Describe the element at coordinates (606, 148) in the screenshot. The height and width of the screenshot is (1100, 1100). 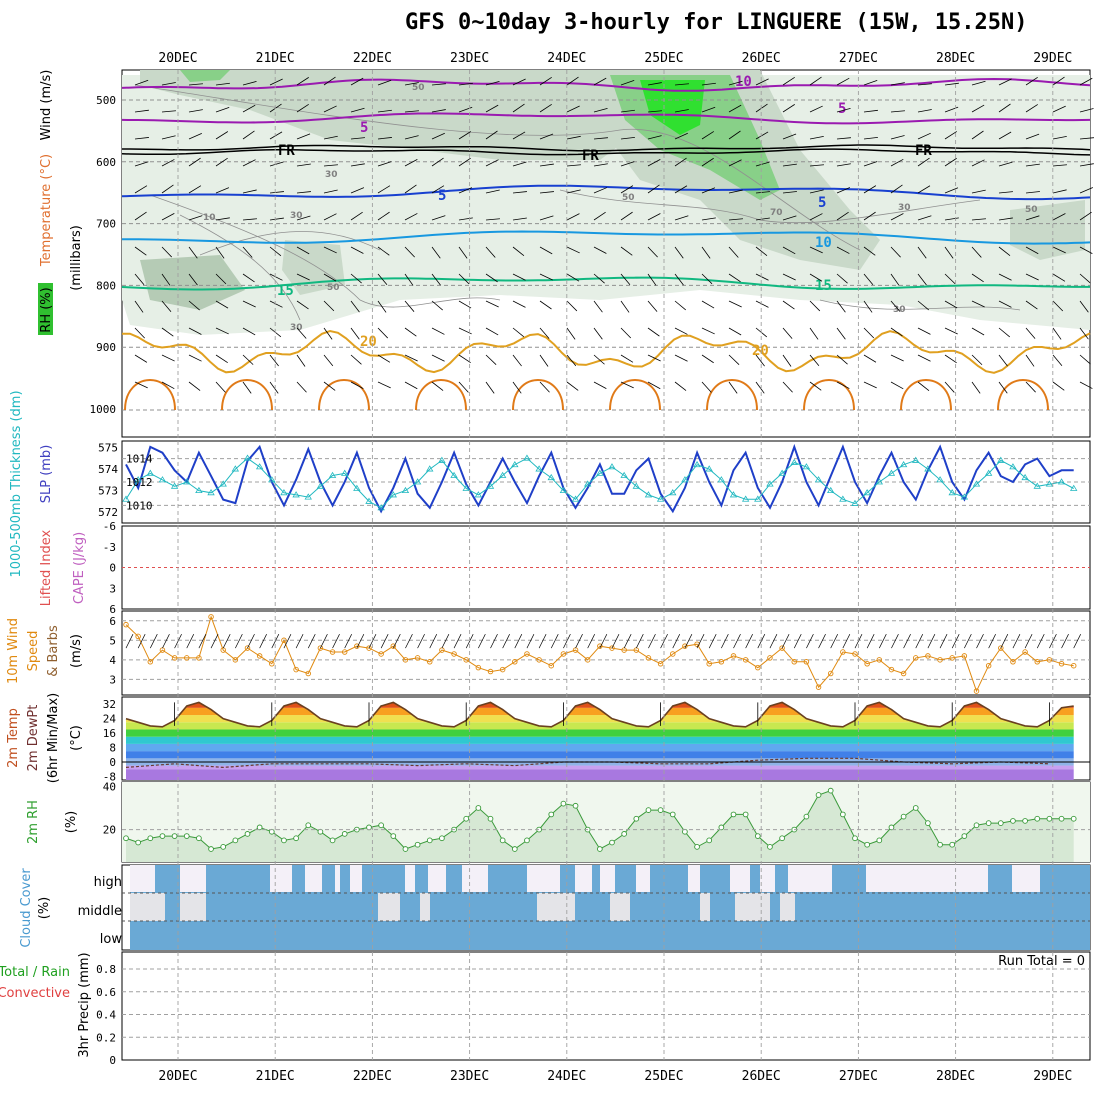
I see `freezing-line` at that location.